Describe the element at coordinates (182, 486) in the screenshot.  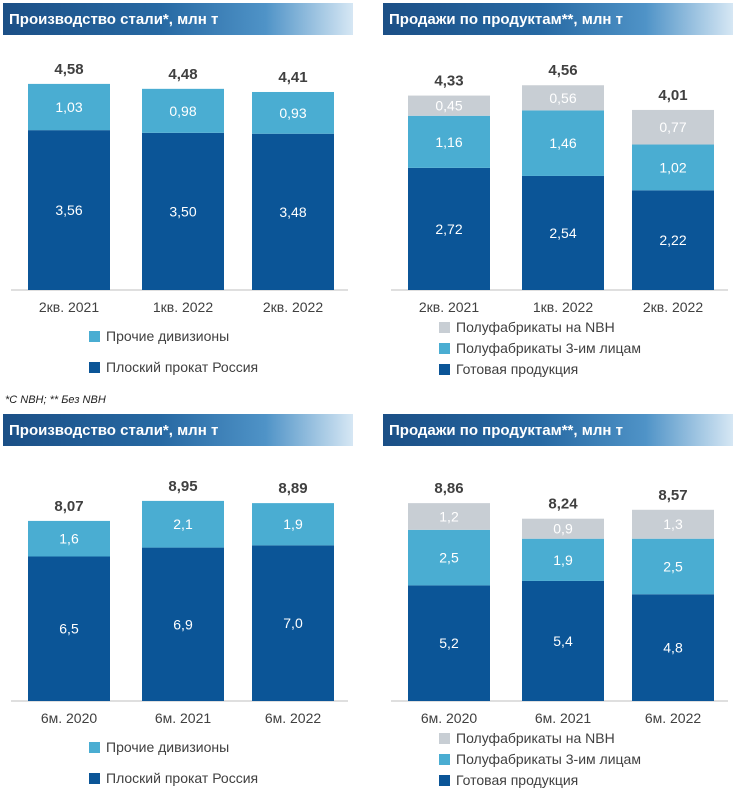
I see `total-value-label: 8,95` at that location.